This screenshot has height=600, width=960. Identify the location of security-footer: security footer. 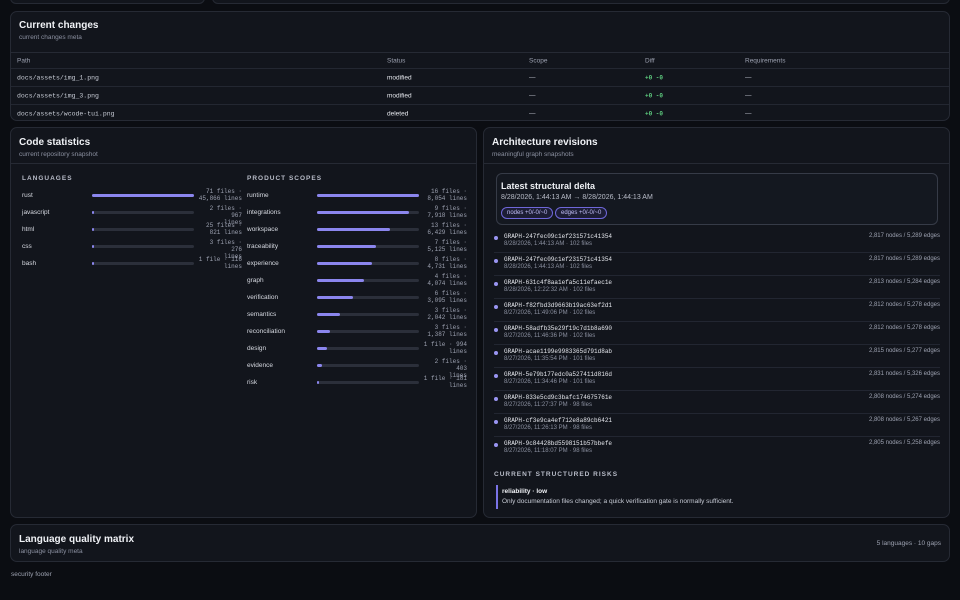
(31, 574).